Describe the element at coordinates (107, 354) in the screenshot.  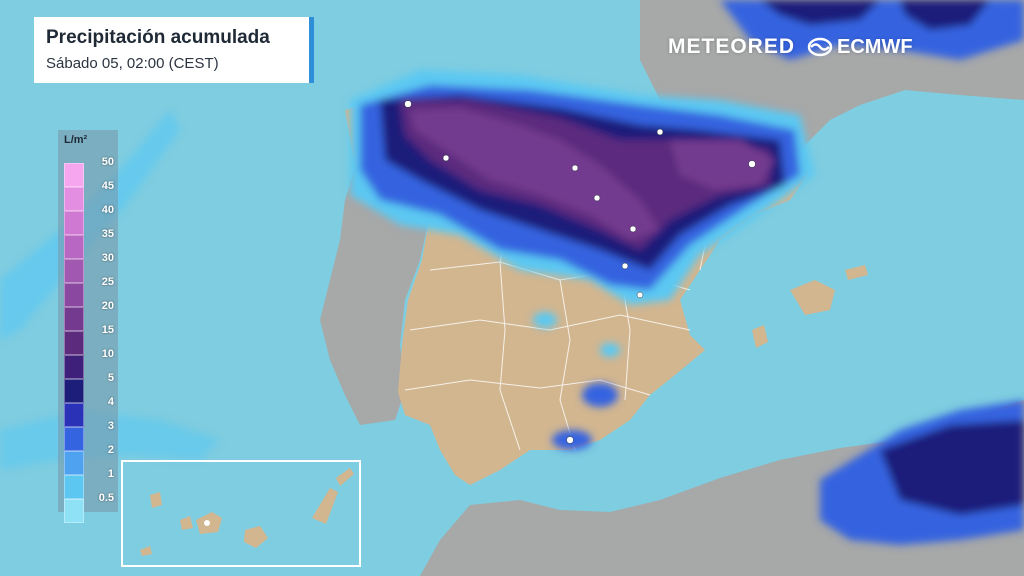
I see `legend-label: 10` at that location.